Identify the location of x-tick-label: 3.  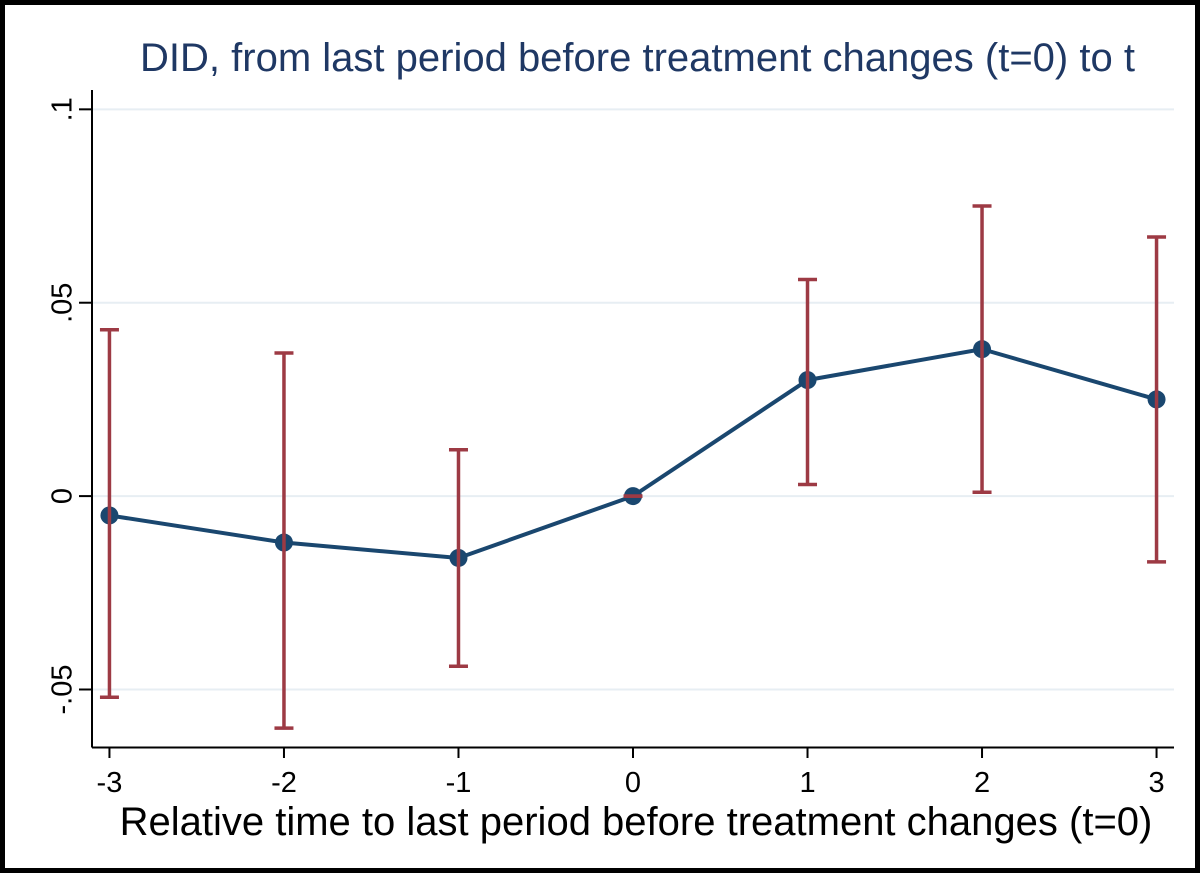
(1156, 783).